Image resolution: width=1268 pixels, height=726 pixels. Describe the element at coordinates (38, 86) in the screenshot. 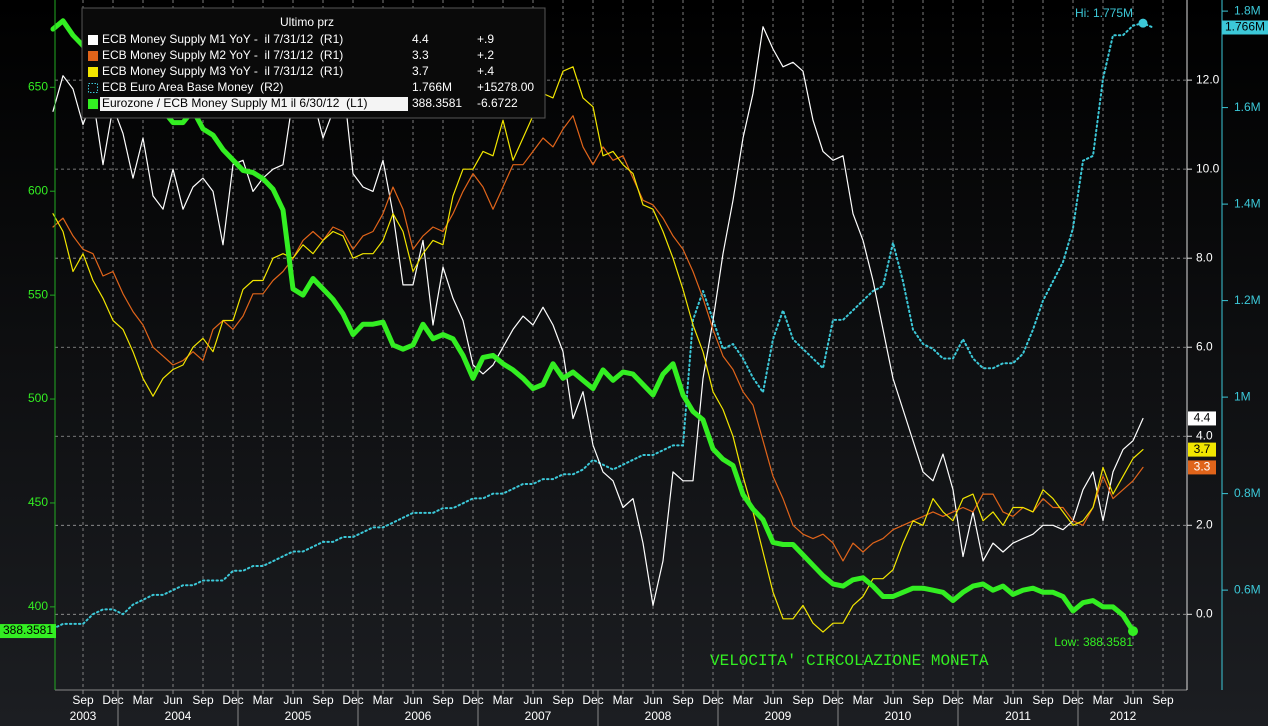

I see `left-tick-label: 650` at that location.